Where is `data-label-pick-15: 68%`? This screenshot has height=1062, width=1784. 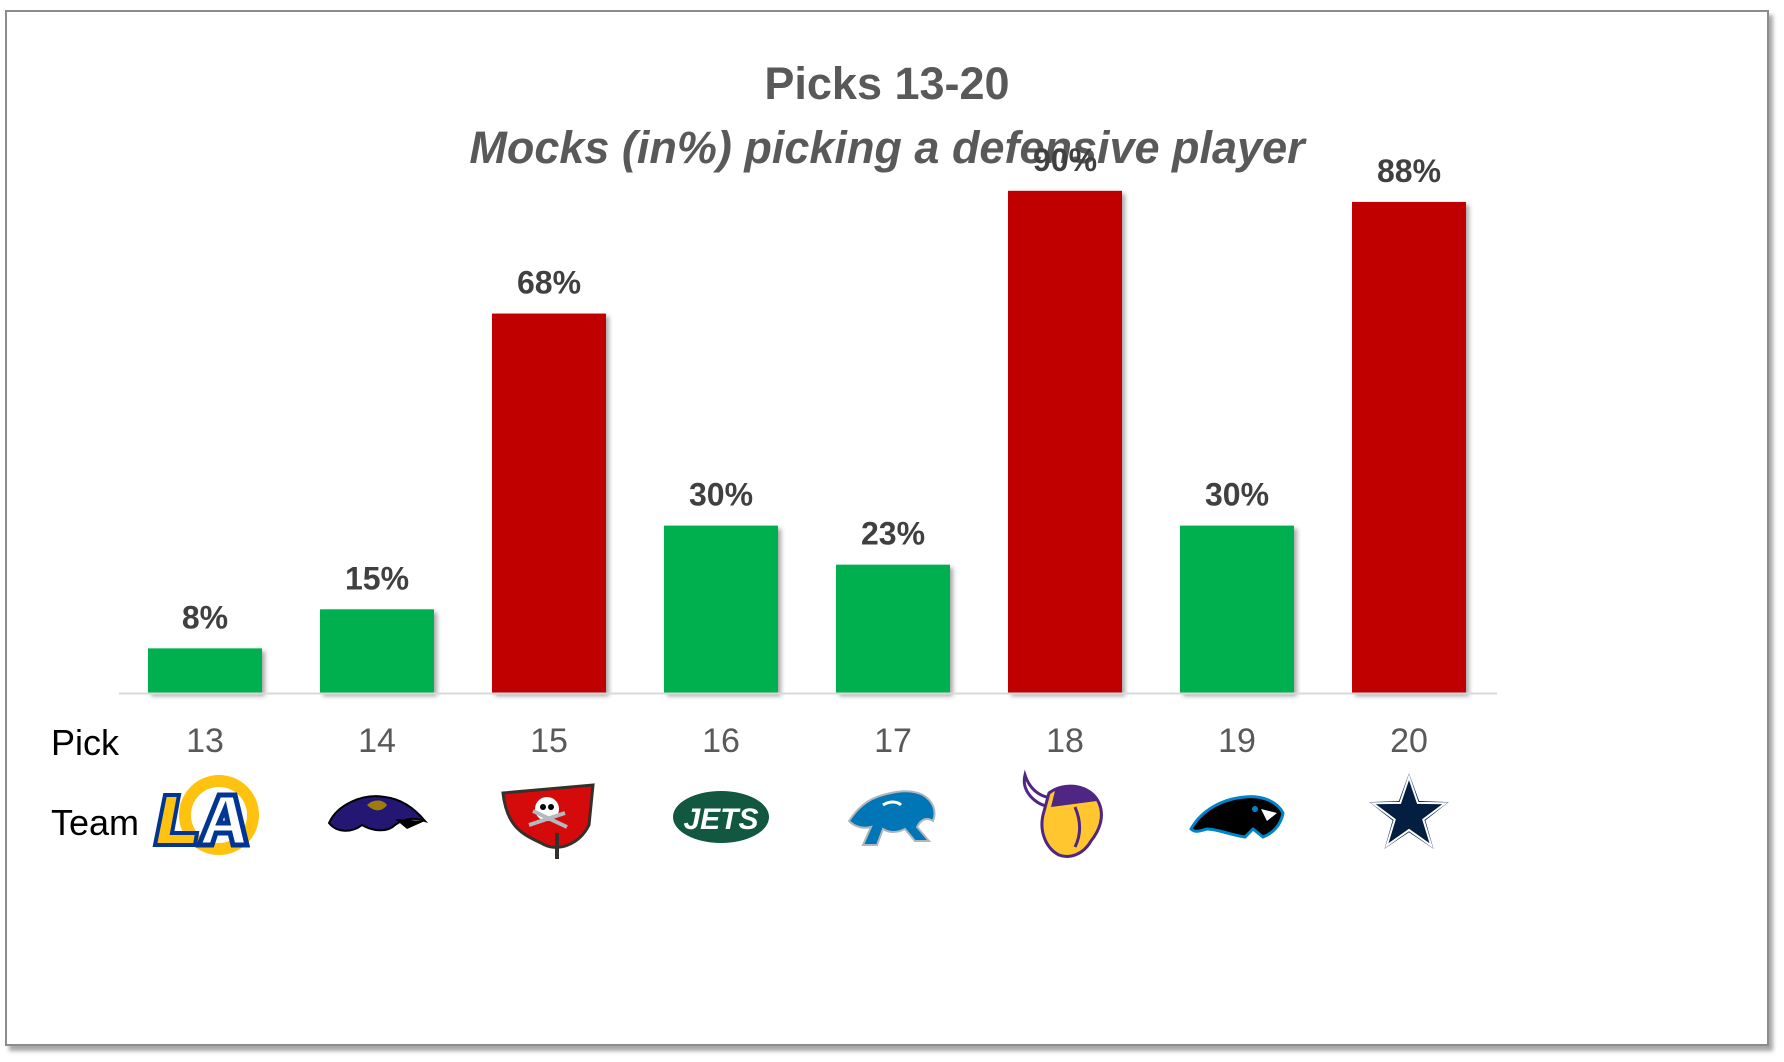 data-label-pick-15: 68% is located at coordinates (549, 283).